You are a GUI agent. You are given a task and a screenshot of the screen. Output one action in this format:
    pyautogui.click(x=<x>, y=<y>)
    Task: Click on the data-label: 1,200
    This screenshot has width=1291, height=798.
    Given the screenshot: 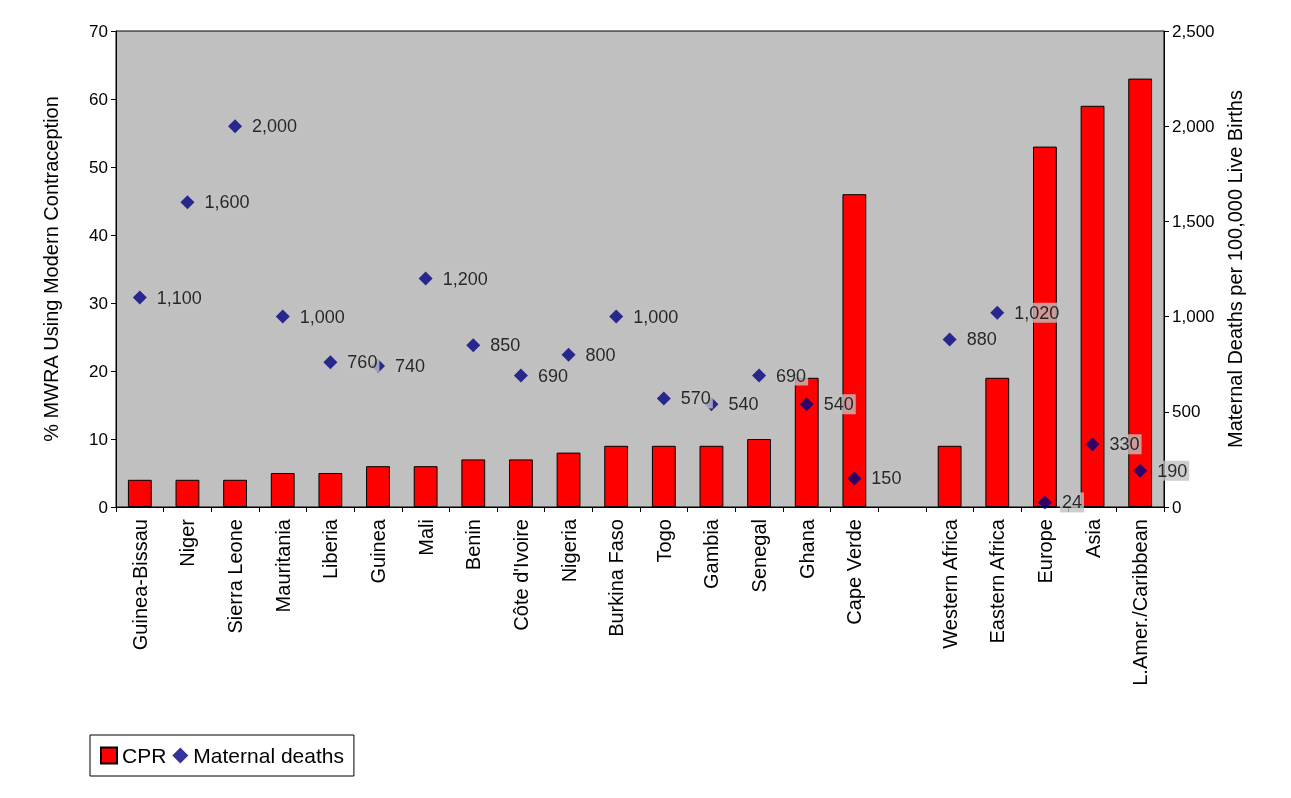 What is the action you would take?
    pyautogui.click(x=465, y=278)
    